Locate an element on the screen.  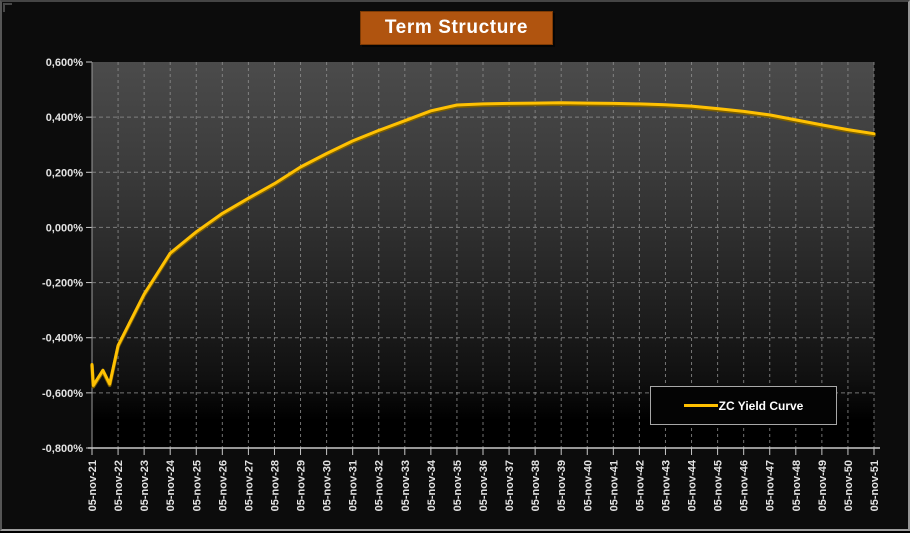
x-tick-label: 05-nov-51 is located at coordinates (875, 485).